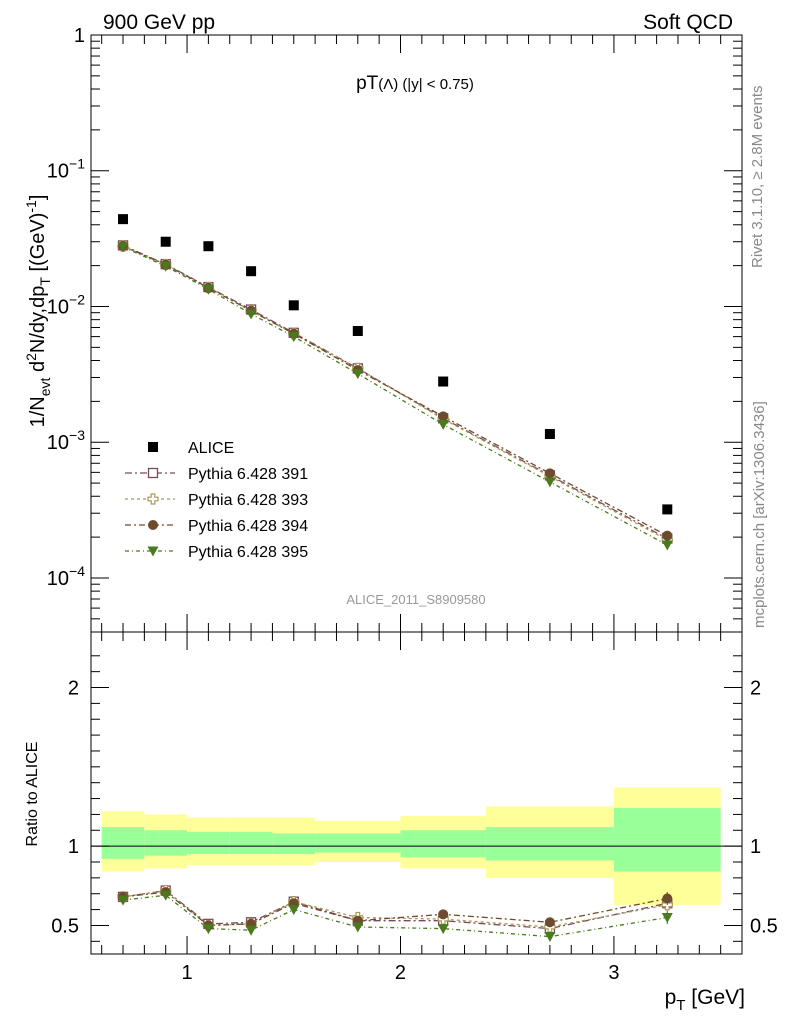  Describe the element at coordinates (248, 500) in the screenshot. I see `legend-label: Pythia 6.428 393` at that location.